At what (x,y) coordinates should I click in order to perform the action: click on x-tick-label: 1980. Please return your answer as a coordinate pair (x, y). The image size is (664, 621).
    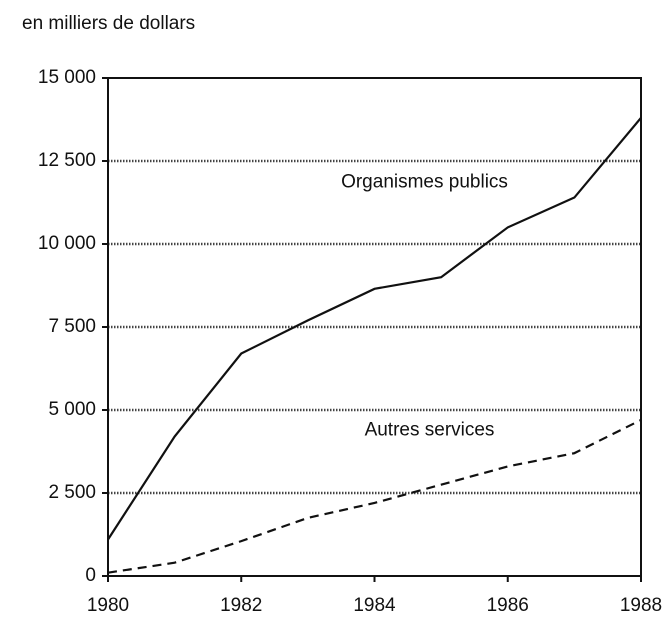
    Looking at the image, I should click on (108, 605).